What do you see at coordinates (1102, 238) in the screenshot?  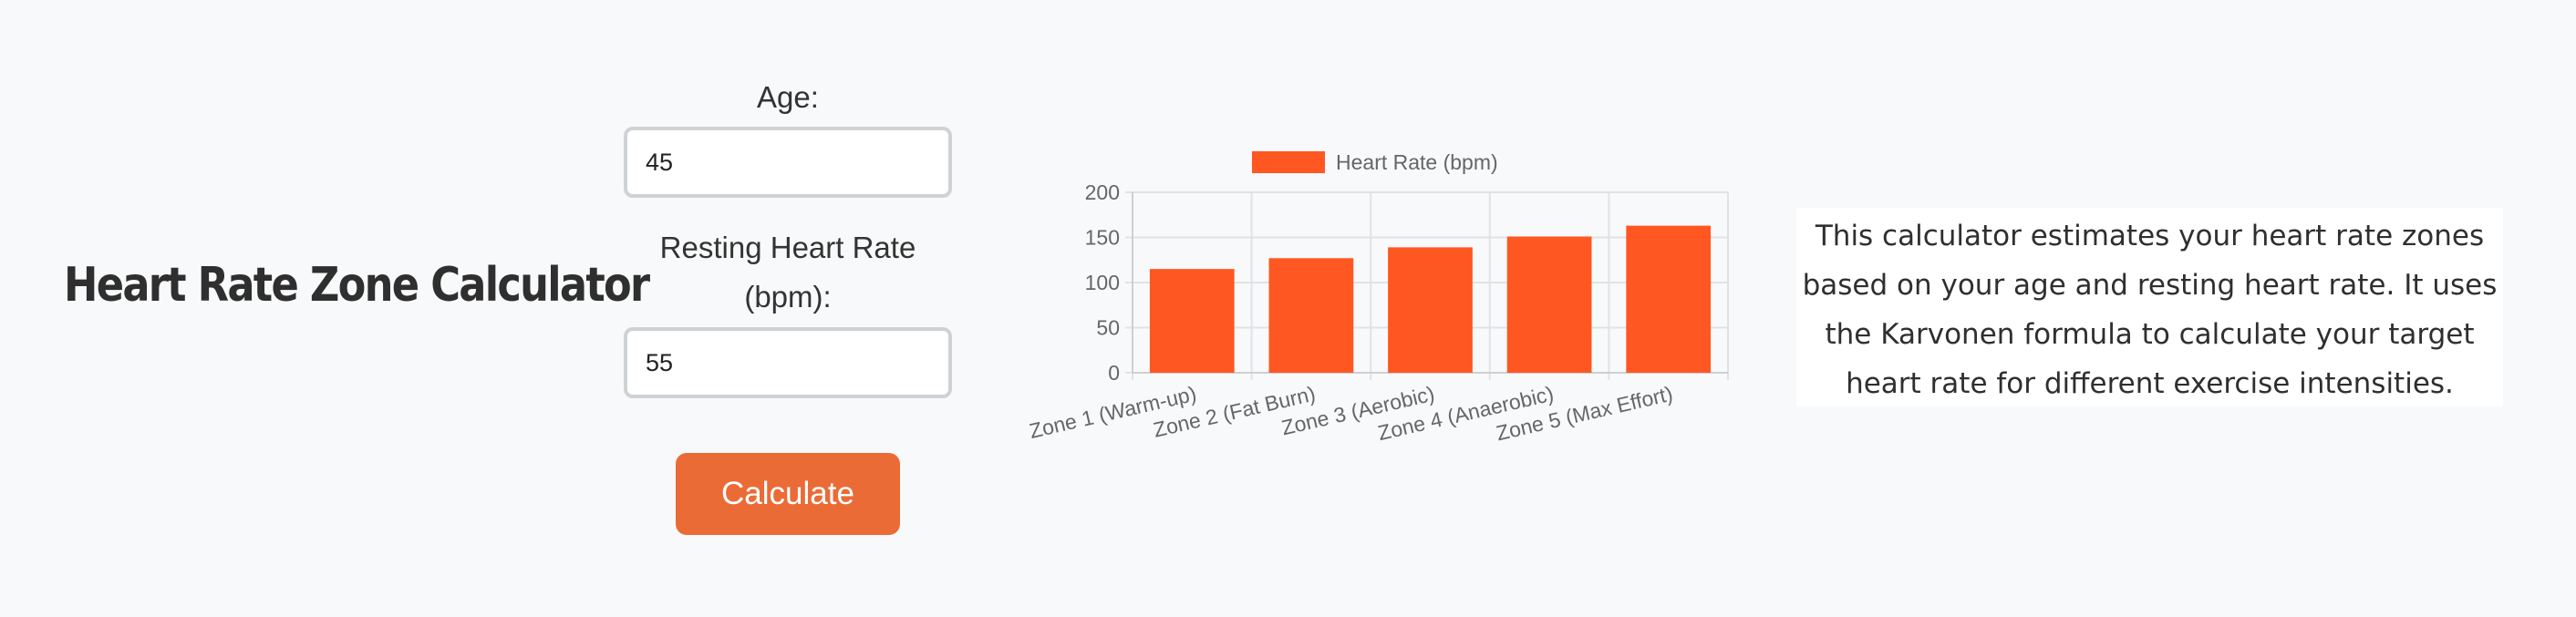 I see `y-tick-label: 150` at bounding box center [1102, 238].